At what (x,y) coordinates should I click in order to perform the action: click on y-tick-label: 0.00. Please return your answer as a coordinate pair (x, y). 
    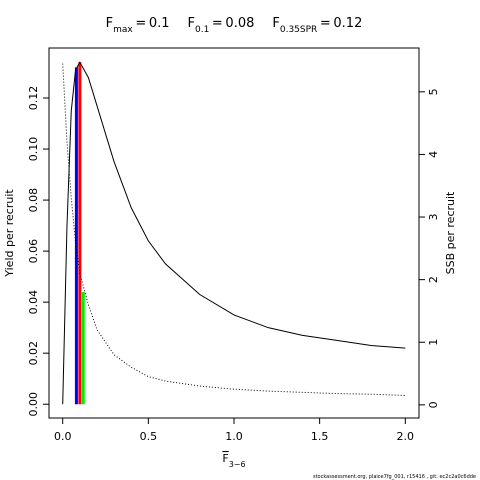
    Looking at the image, I should click on (33, 404).